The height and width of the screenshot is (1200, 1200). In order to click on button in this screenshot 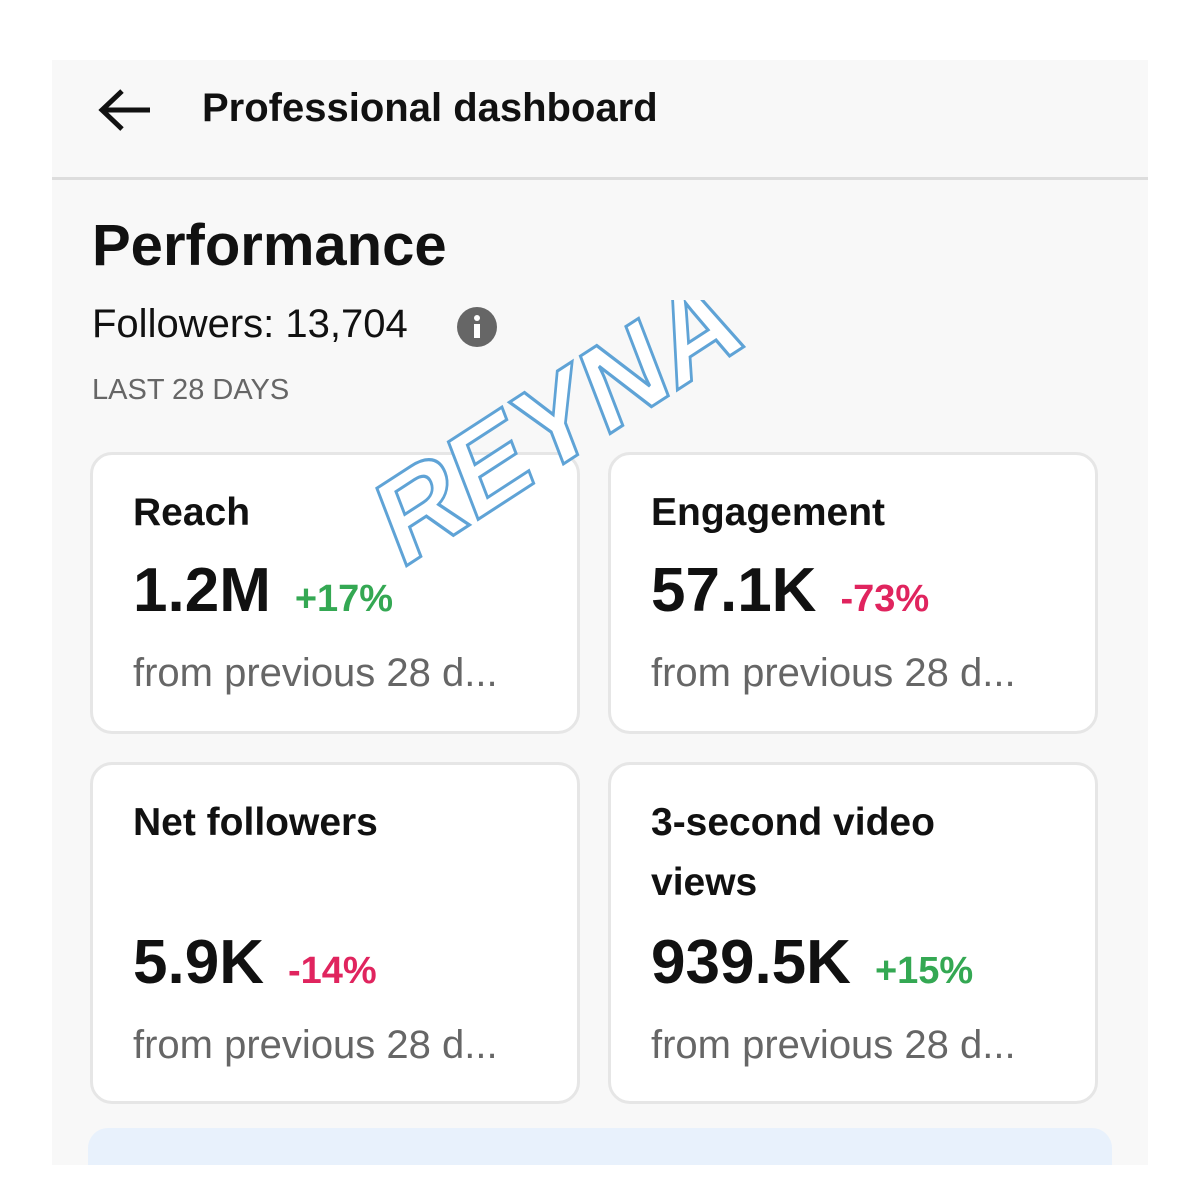, I will do `click(600, 1146)`.